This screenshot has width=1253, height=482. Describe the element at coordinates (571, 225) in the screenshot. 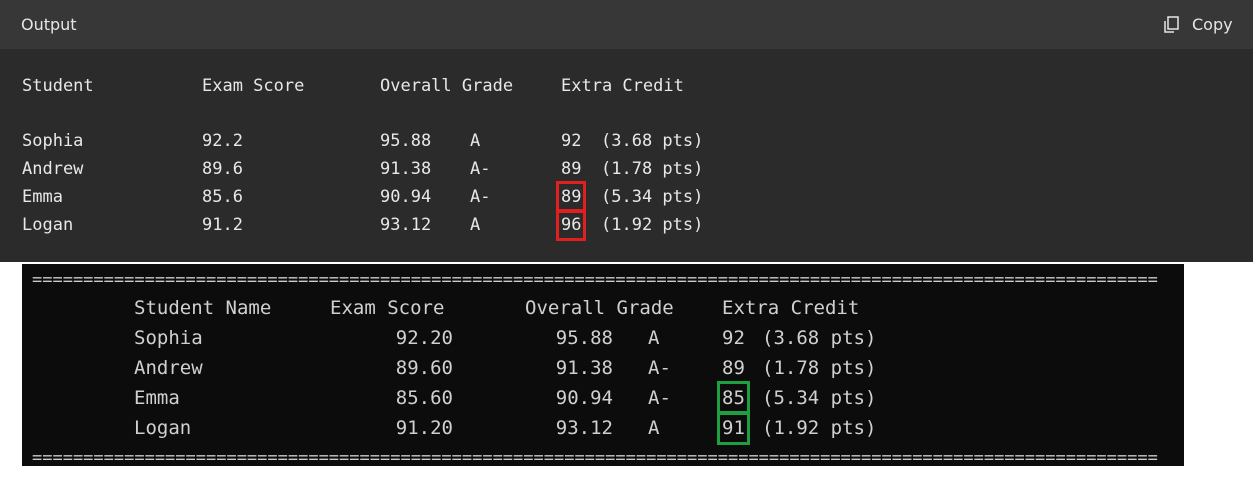

I see `extra-score: 96` at that location.